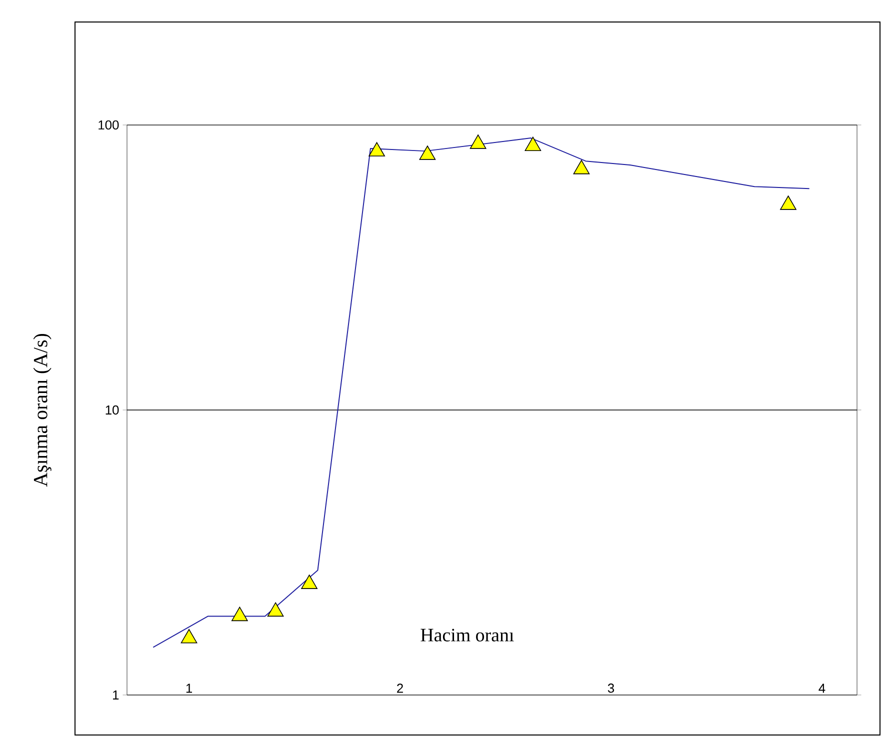 This screenshot has width=891, height=742. Describe the element at coordinates (108, 125) in the screenshot. I see `y-tick-label: 100` at that location.